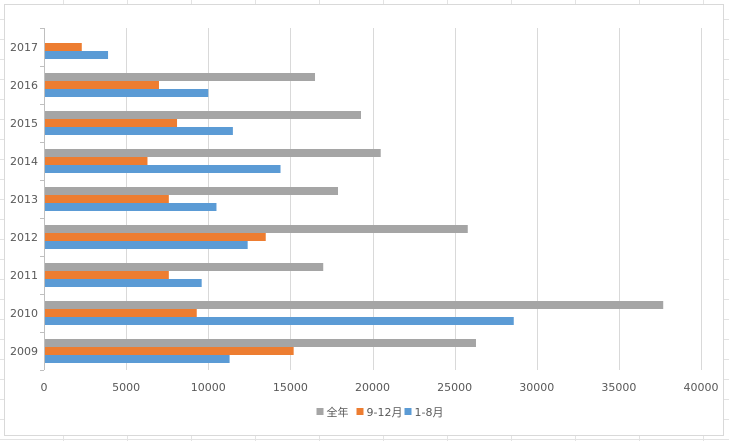  I want to click on y-tick-label: 2015, so click(24, 123).